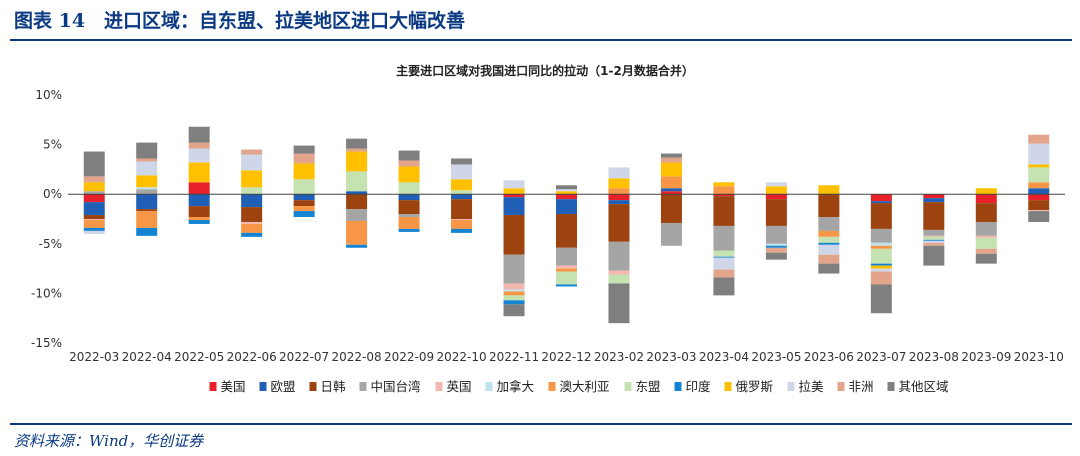 This screenshot has height=456, width=1080. What do you see at coordinates (459, 386) in the screenshot?
I see `legend-label: 英国` at bounding box center [459, 386].